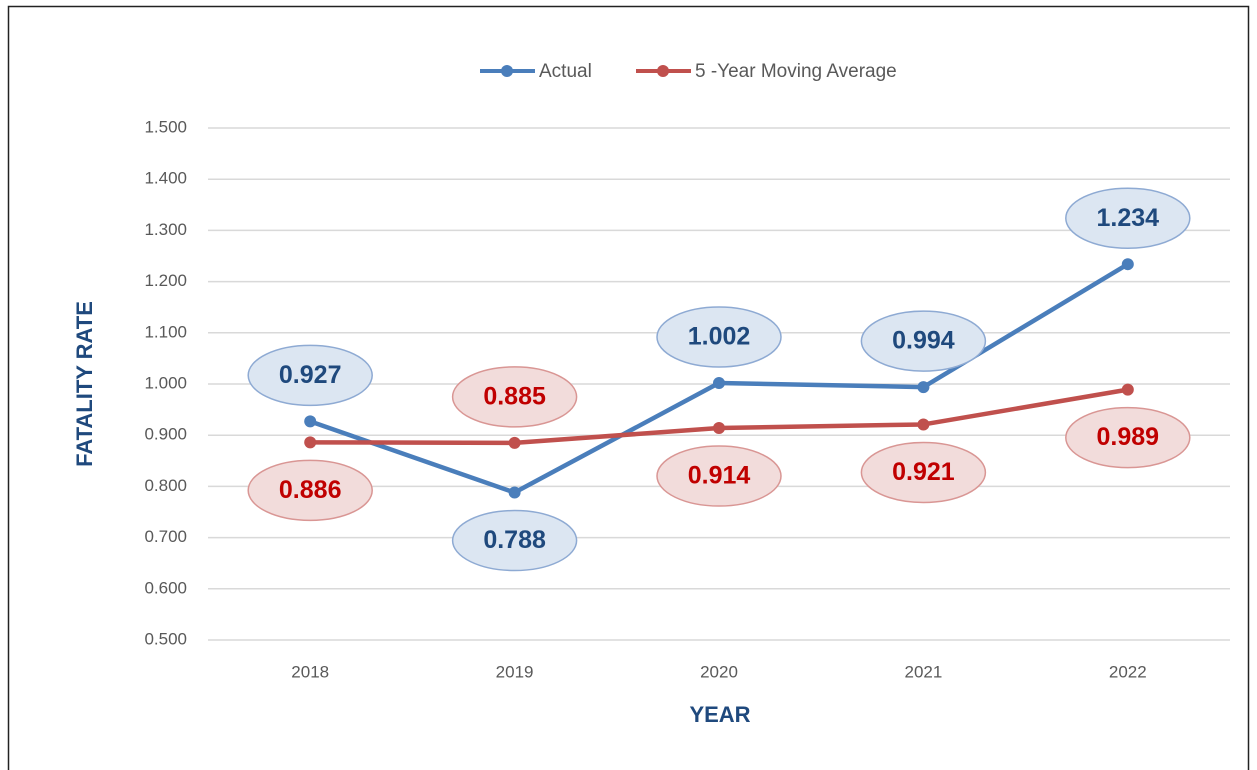  Describe the element at coordinates (165, 587) in the screenshot. I see `y-tick-label: 0.600` at that location.